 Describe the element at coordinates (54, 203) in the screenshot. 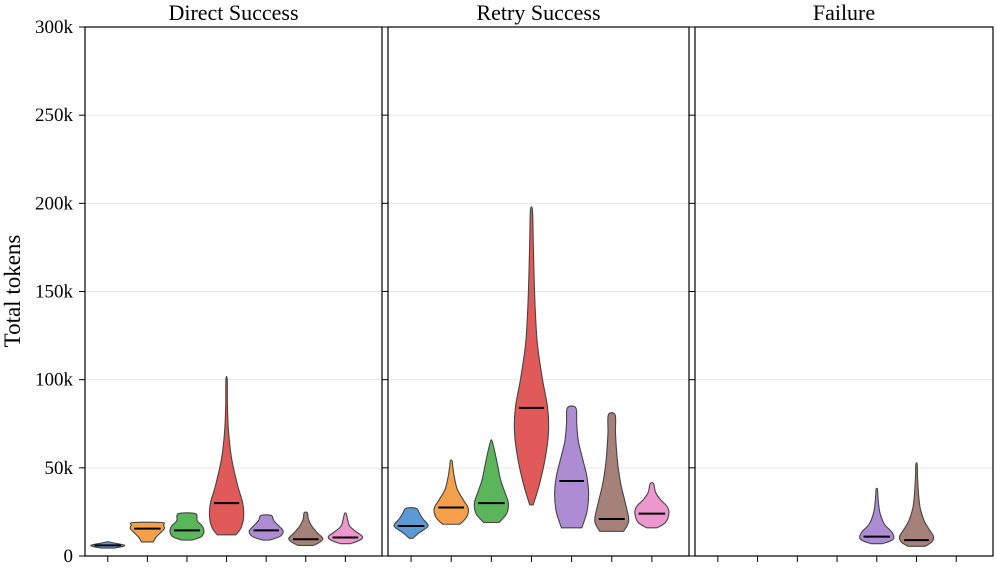

I see `y-tick-label-200k: 200k` at that location.